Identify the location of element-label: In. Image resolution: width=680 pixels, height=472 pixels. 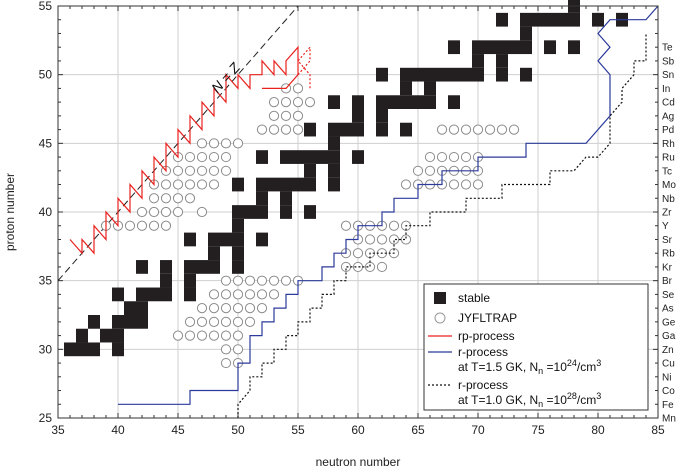
(666, 89).